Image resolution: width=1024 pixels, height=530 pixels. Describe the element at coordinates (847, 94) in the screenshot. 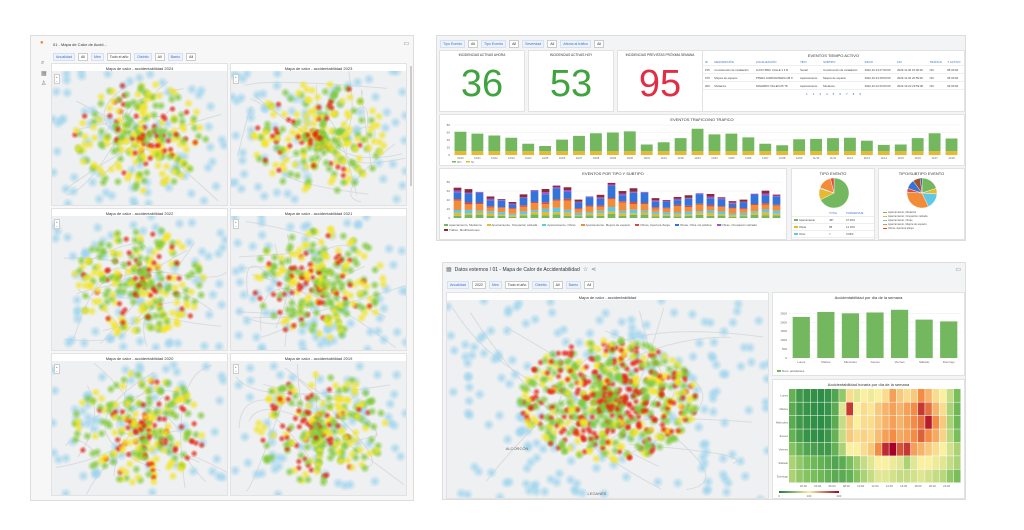

I see `page-link: 7` at that location.